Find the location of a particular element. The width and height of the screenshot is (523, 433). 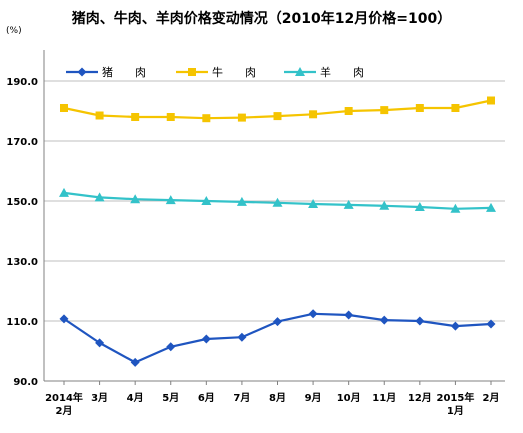

y-tick-label: 170.0 is located at coordinates (22, 142).